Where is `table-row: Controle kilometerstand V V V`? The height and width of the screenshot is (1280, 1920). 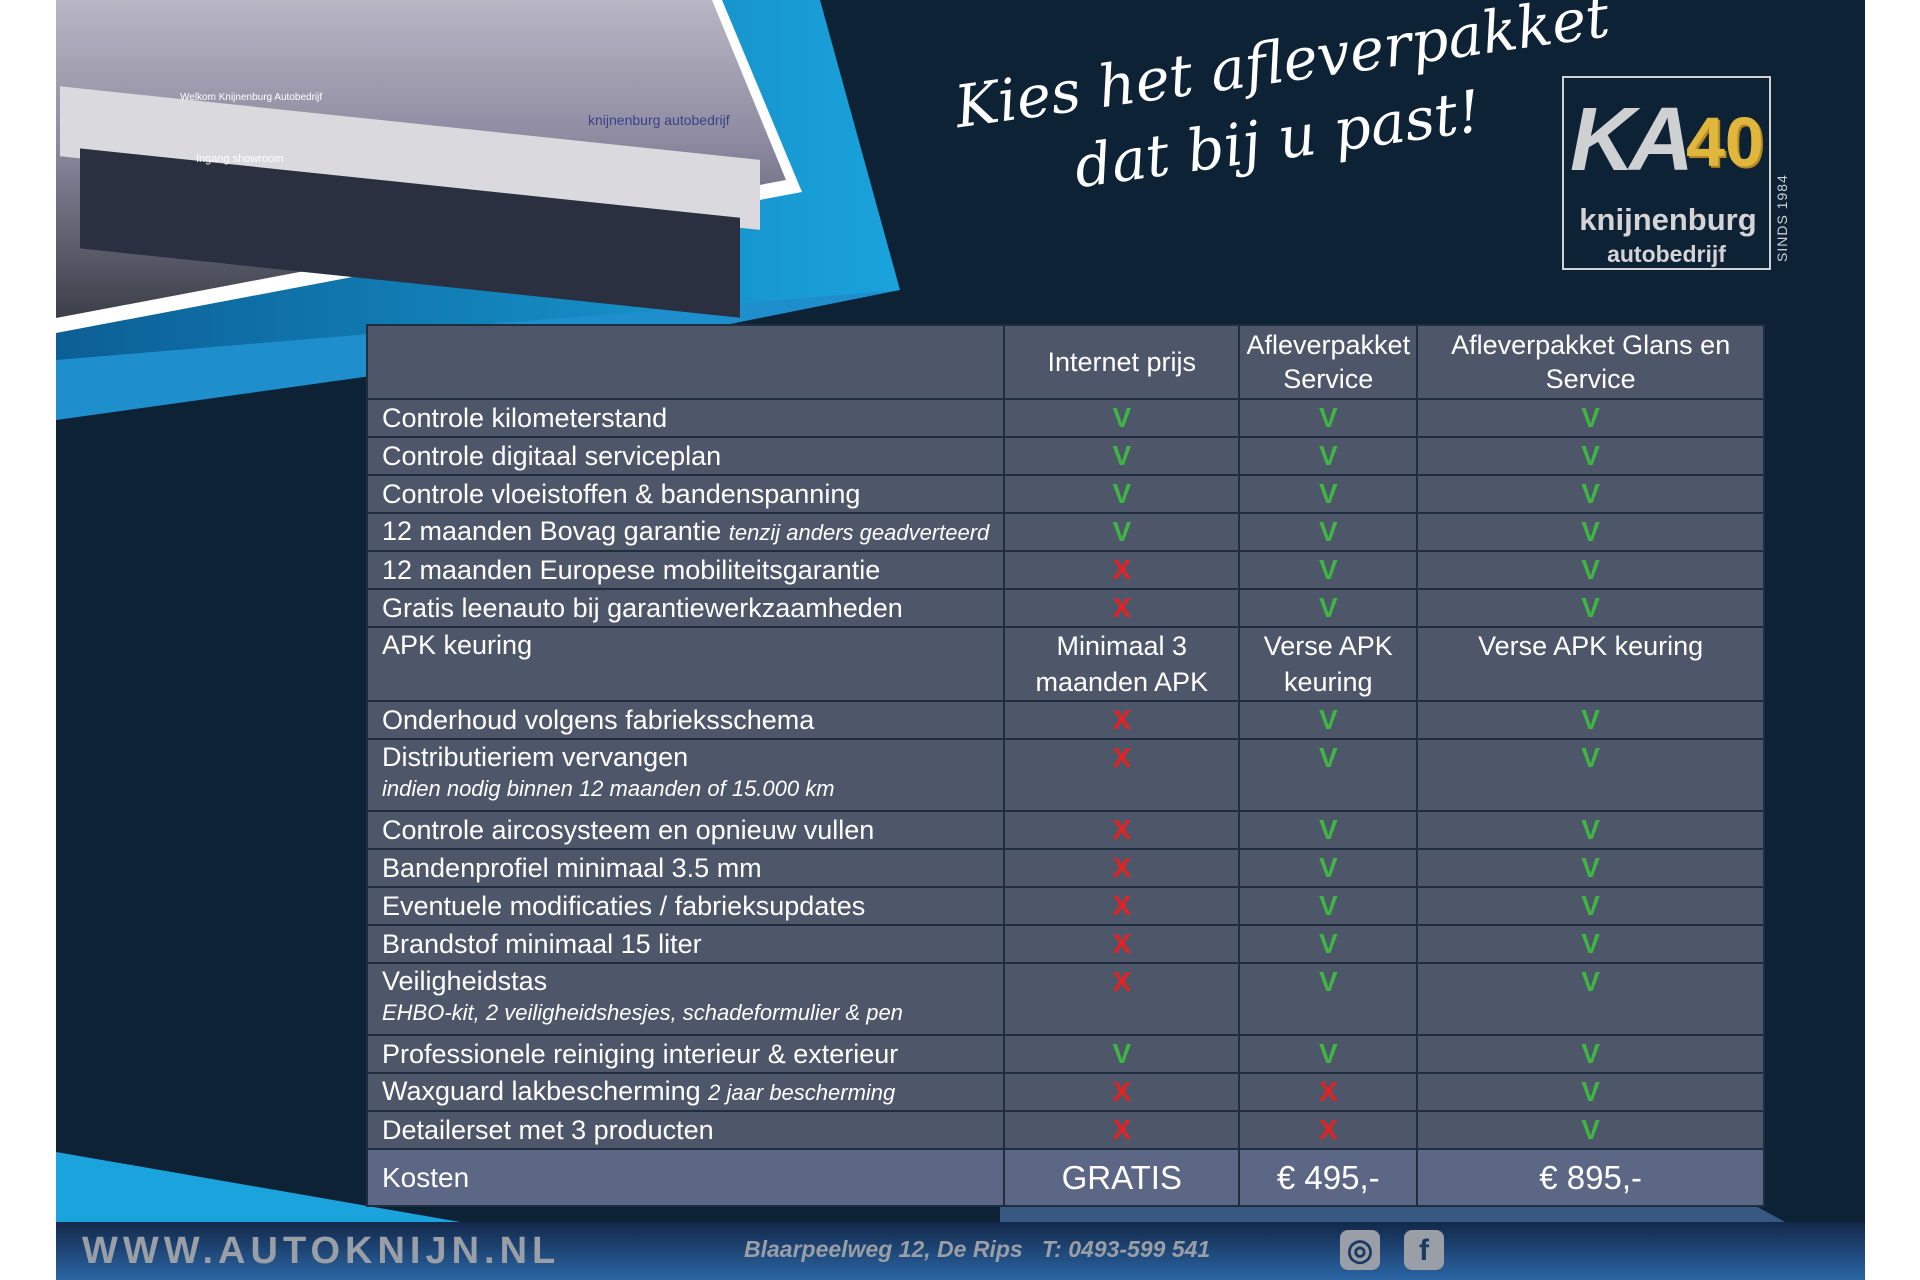
table-row: Controle kilometerstand V V V is located at coordinates (1065, 418).